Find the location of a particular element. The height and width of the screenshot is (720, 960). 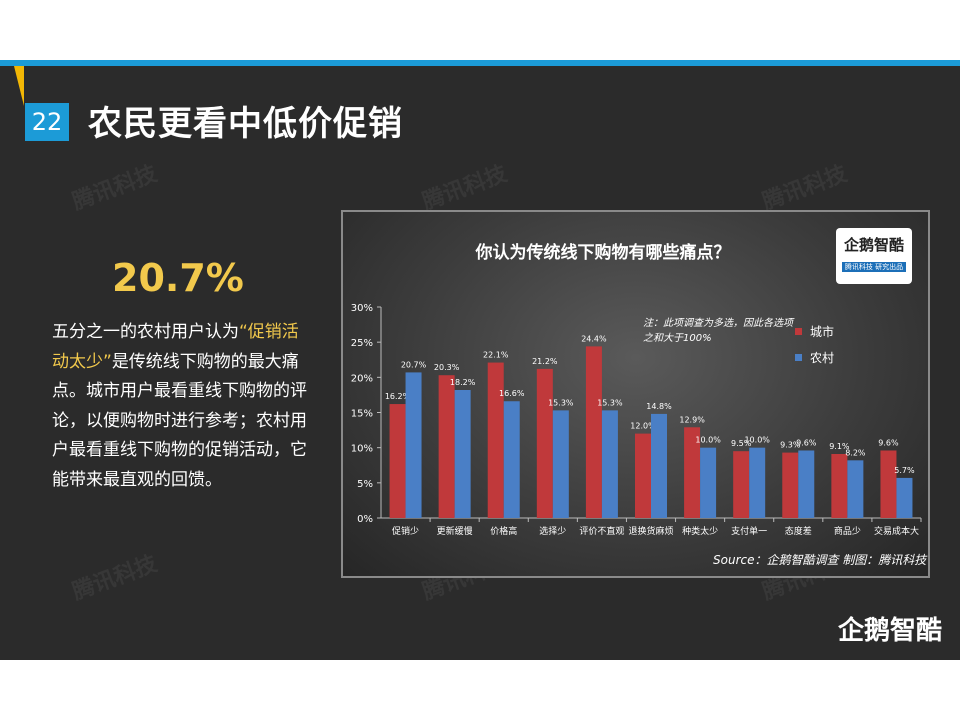

x-tick-label: 促销少 is located at coordinates (405, 531).